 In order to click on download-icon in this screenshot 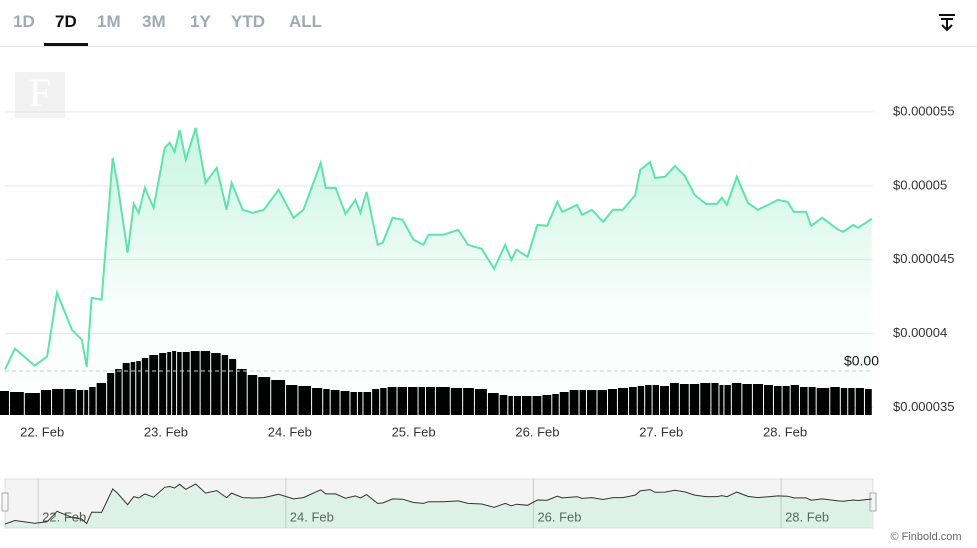, I will do `click(947, 23)`.